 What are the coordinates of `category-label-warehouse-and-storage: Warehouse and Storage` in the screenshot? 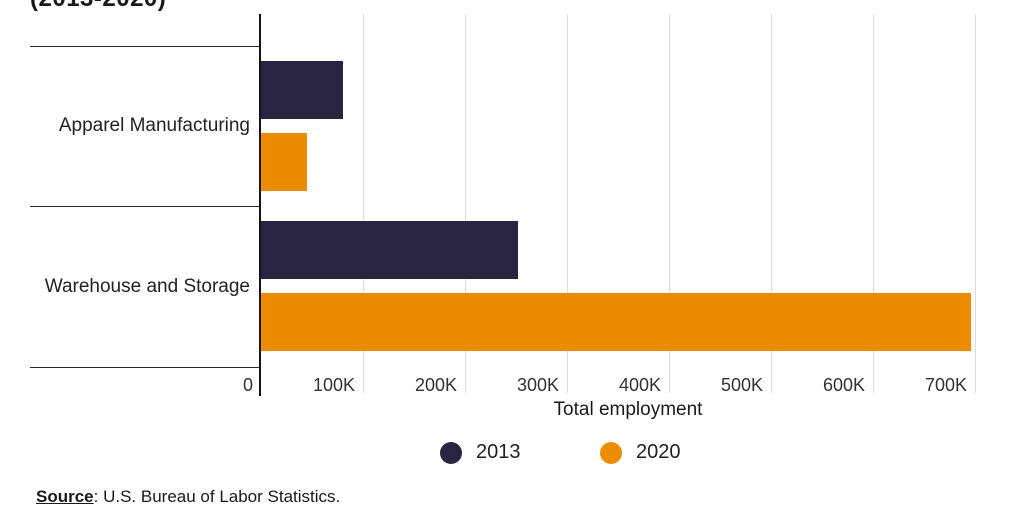 It's located at (147, 286).